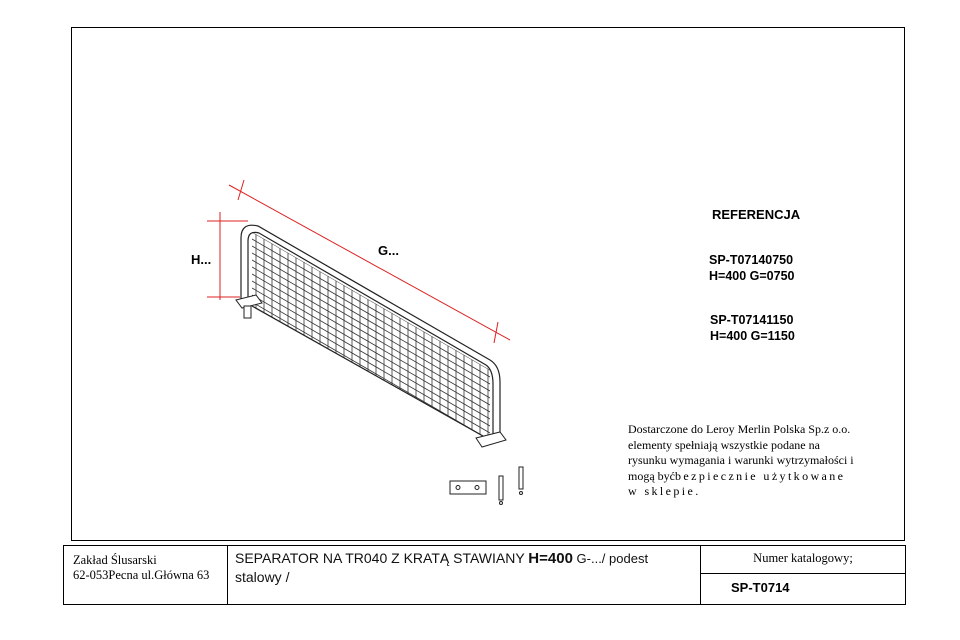 This screenshot has width=960, height=640. What do you see at coordinates (651, 475) in the screenshot?
I see `note-text: mogą być` at bounding box center [651, 475].